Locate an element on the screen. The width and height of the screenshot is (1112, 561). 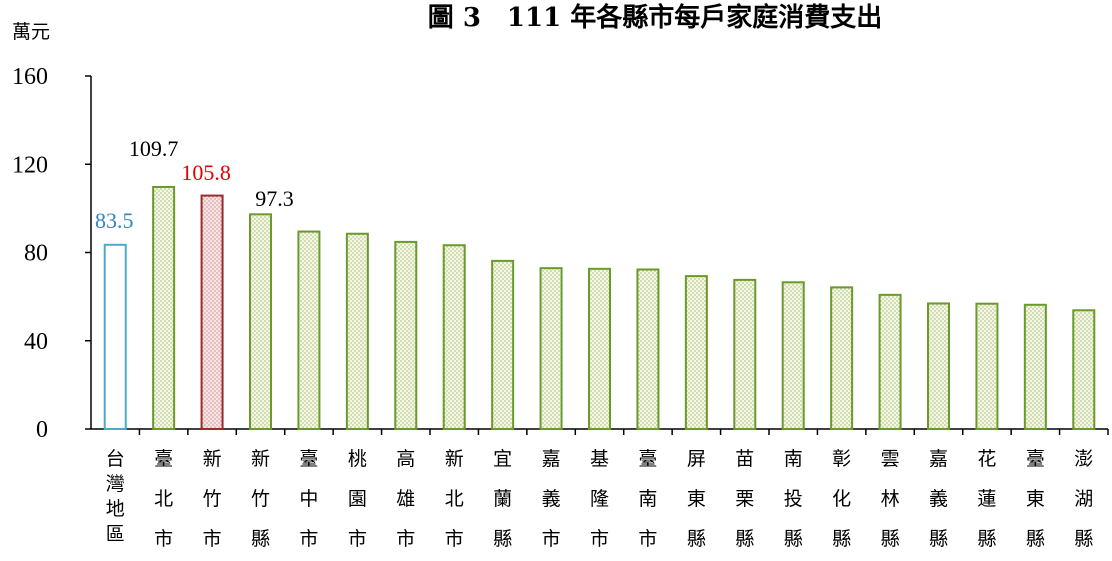
y-tick-label: 0 is located at coordinates (42, 430).